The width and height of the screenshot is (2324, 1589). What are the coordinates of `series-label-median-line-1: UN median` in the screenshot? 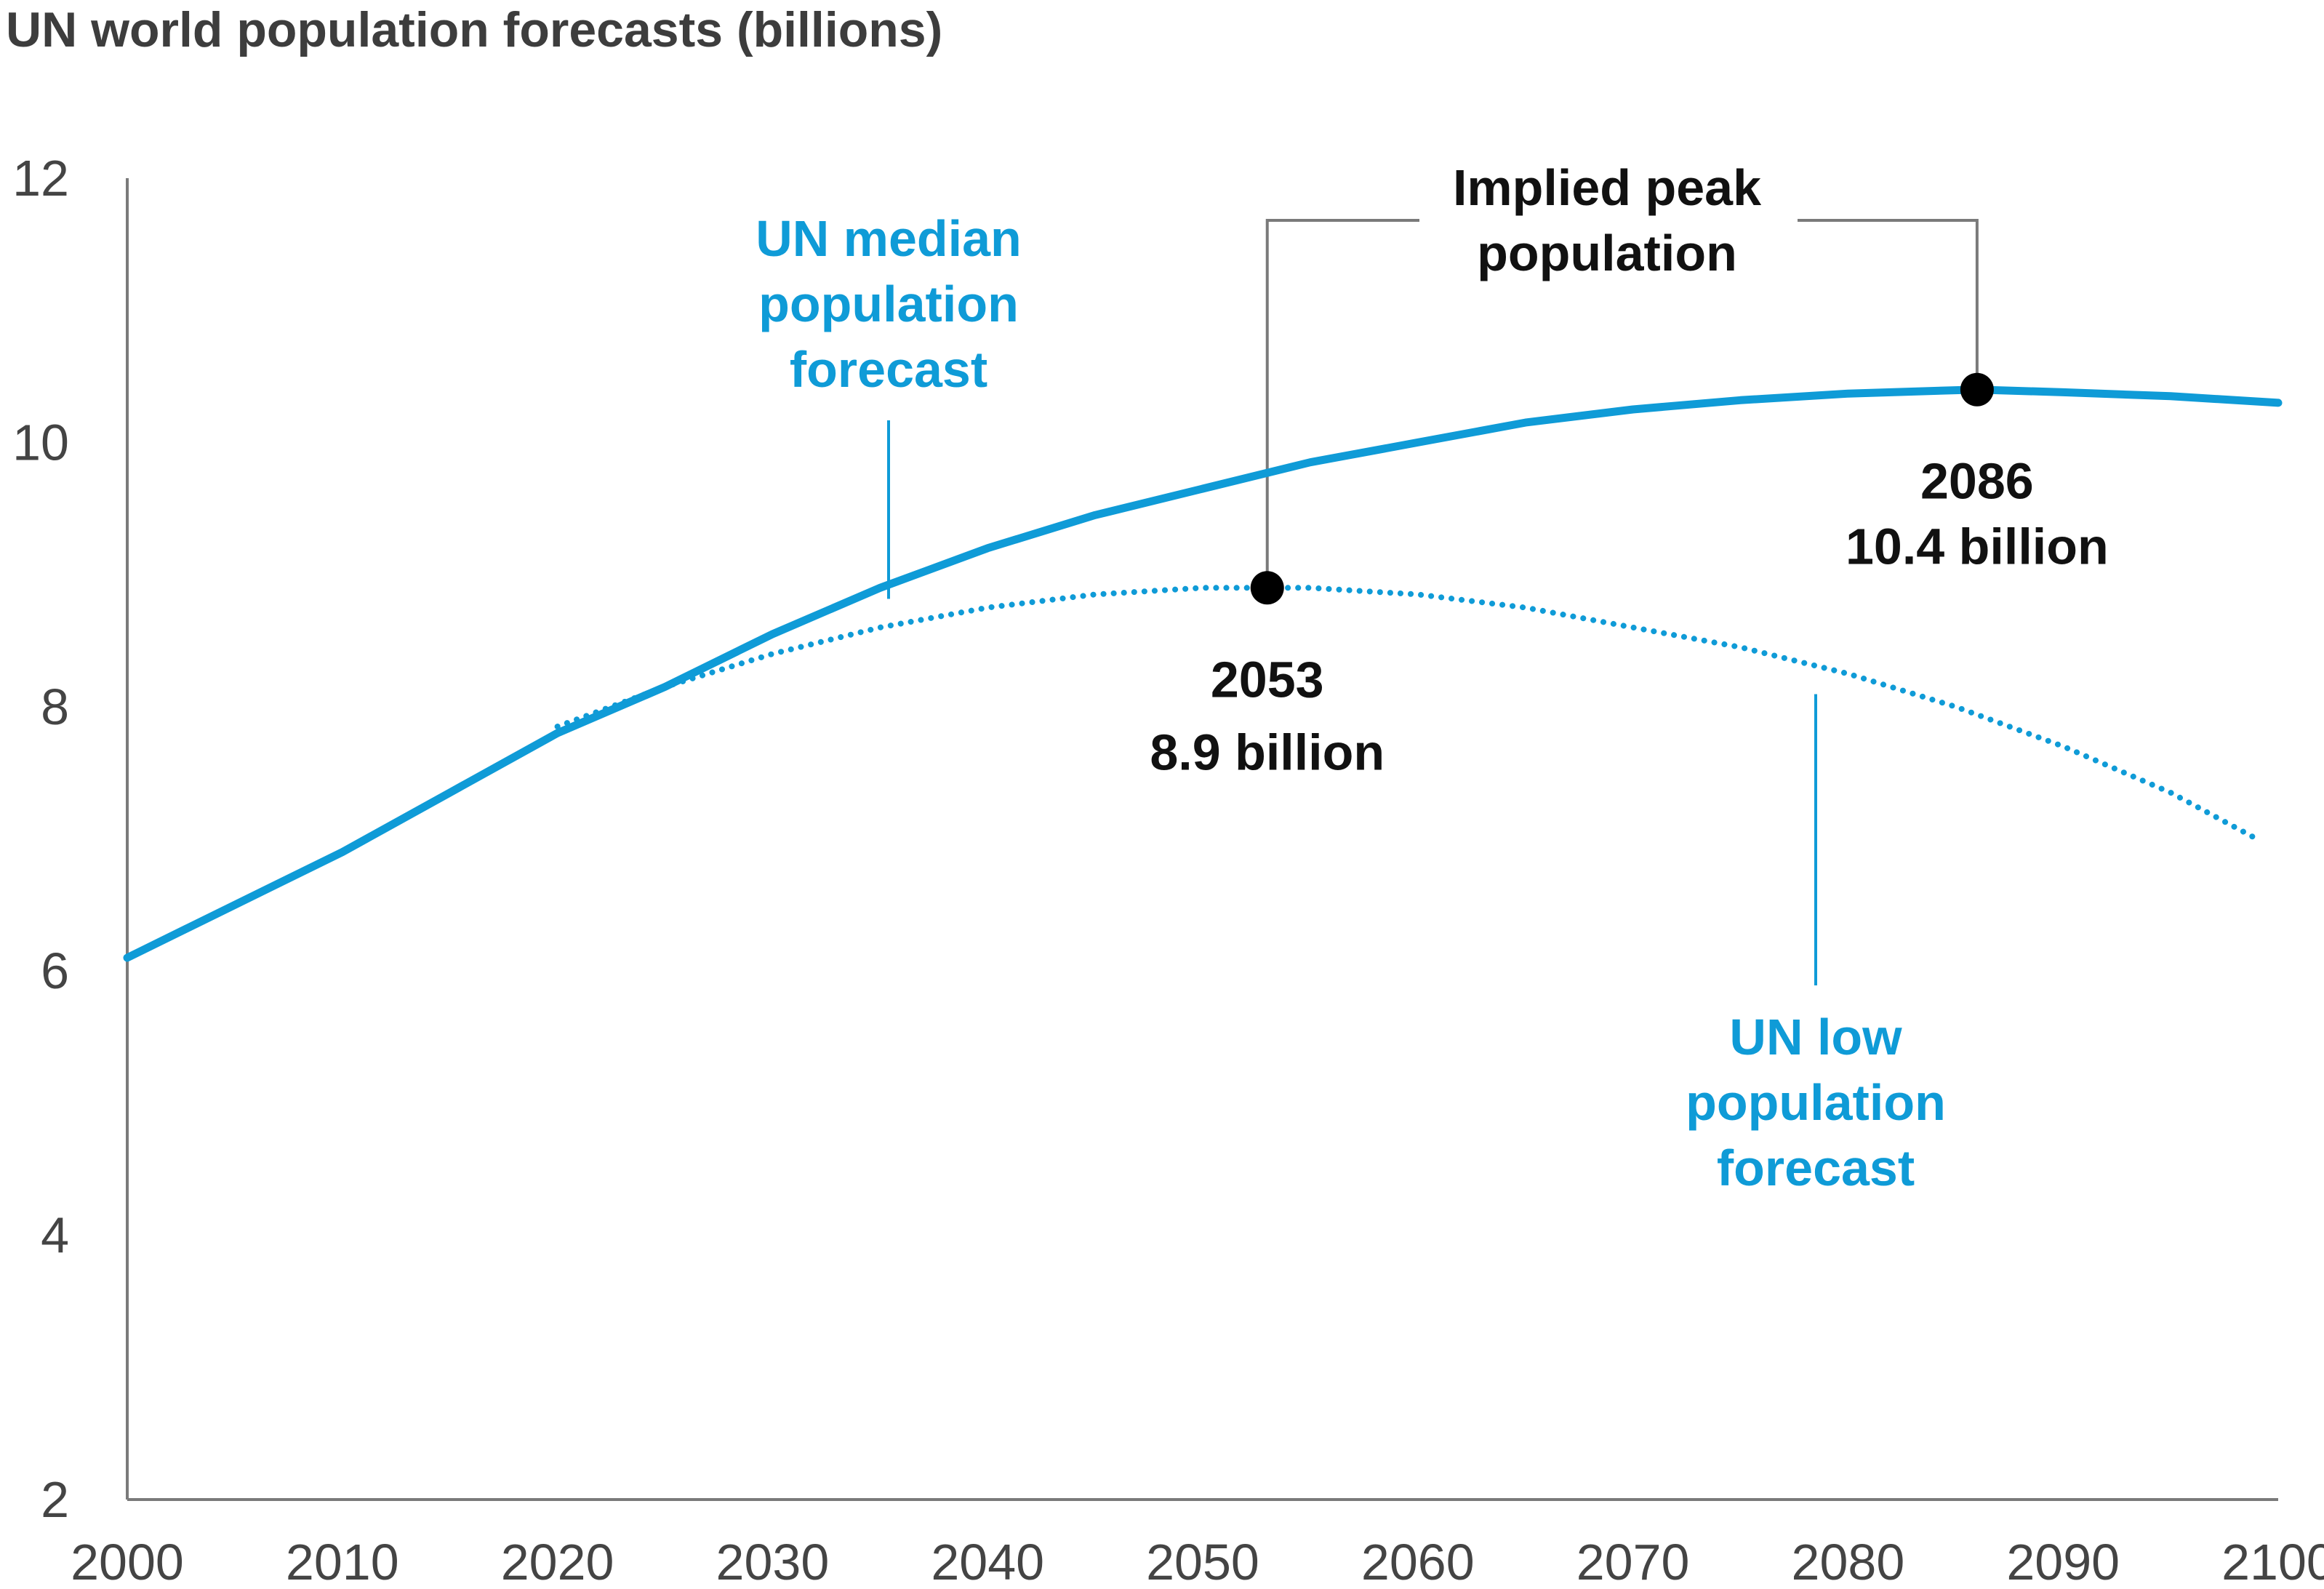 It's located at (889, 238).